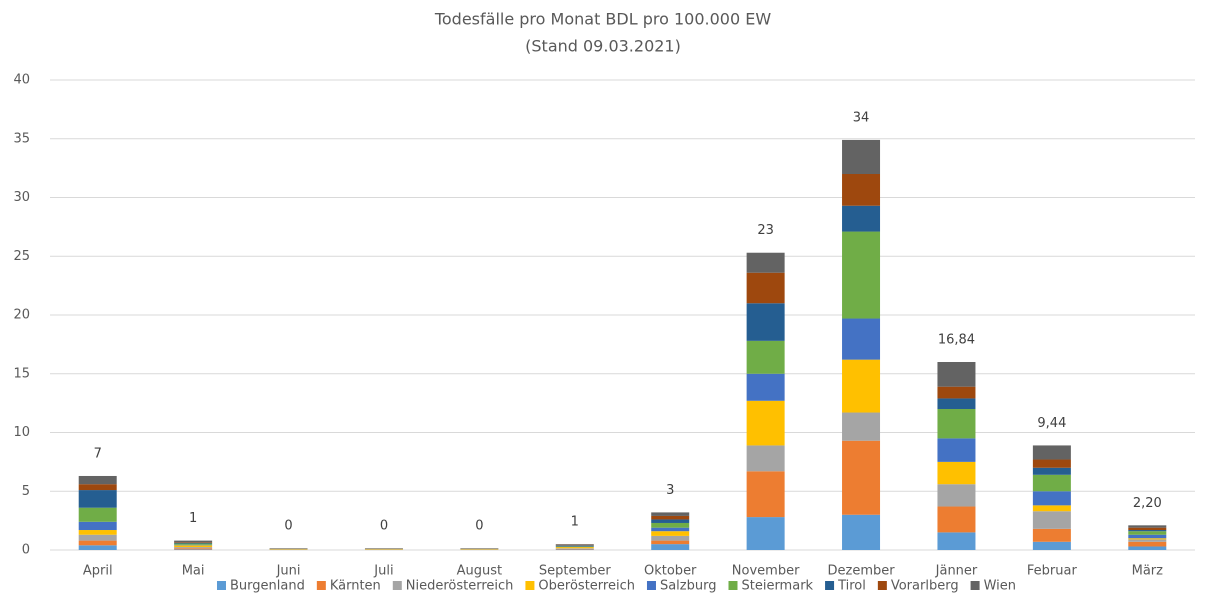 This screenshot has width=1207, height=600. Describe the element at coordinates (766, 571) in the screenshot. I see `x-tick-label: November` at that location.